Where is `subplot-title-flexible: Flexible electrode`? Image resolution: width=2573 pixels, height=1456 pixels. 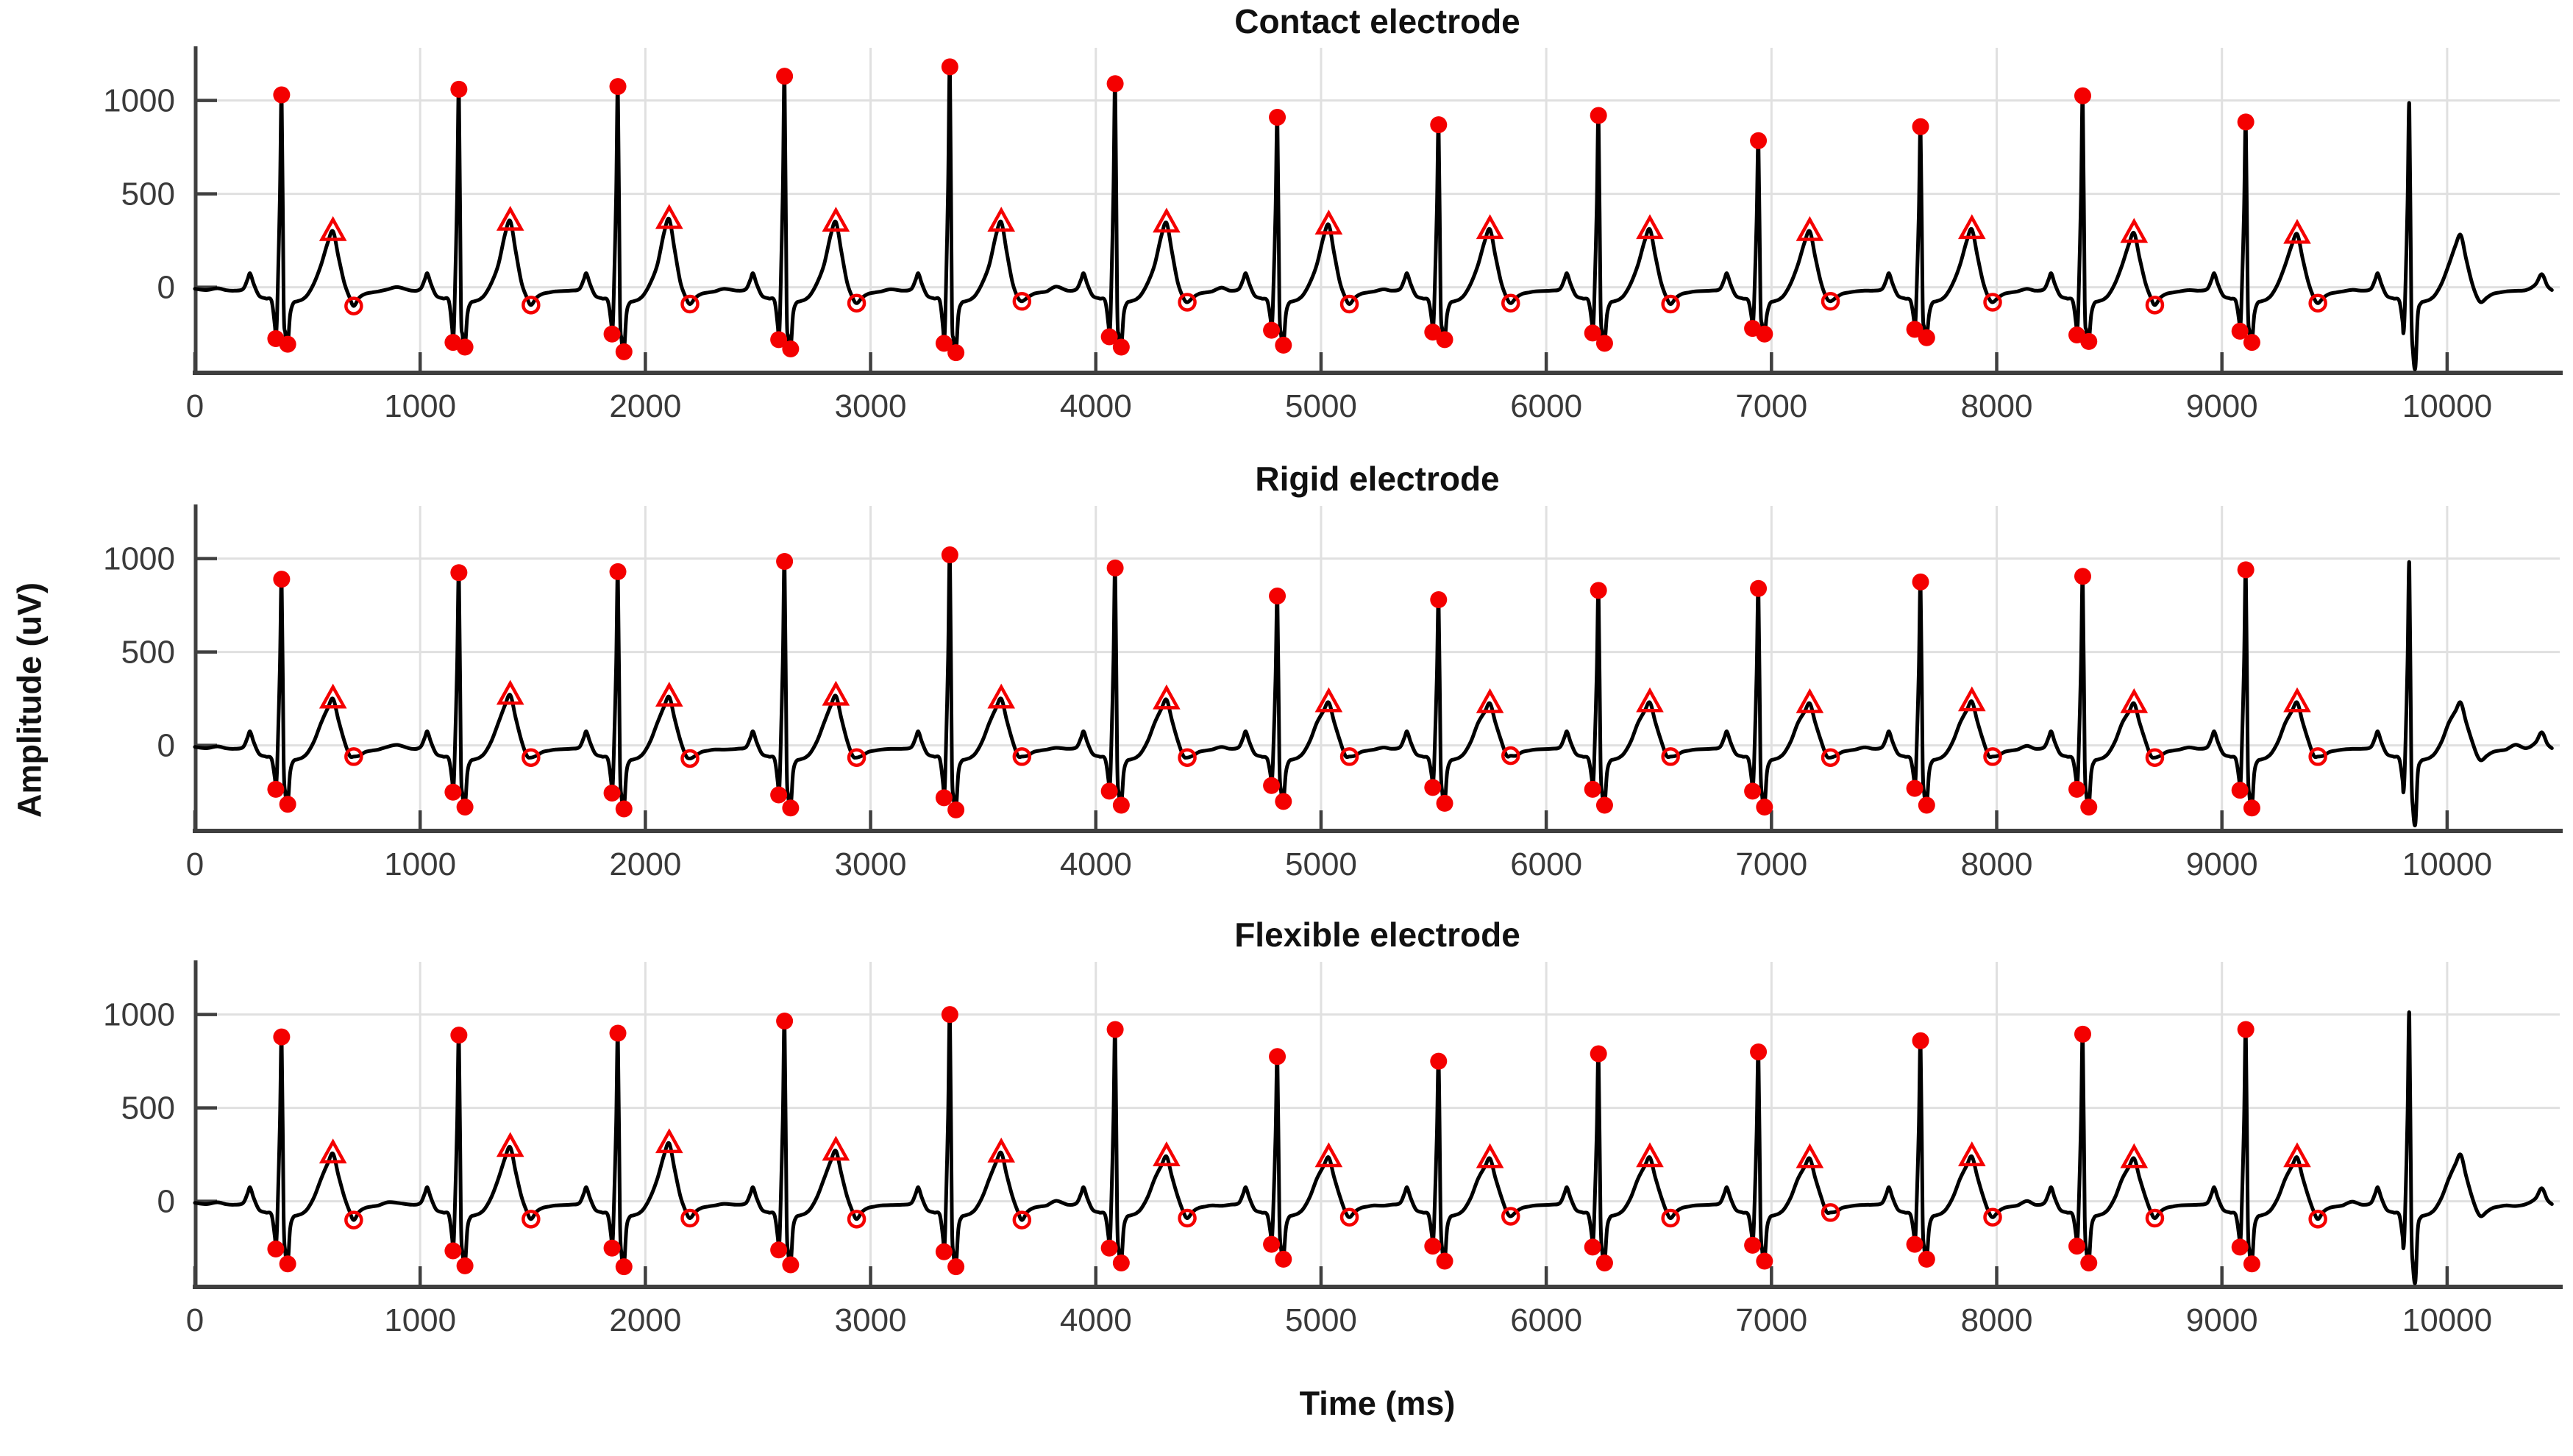
subplot-title-flexible: Flexible electrode is located at coordinates (1377, 935).